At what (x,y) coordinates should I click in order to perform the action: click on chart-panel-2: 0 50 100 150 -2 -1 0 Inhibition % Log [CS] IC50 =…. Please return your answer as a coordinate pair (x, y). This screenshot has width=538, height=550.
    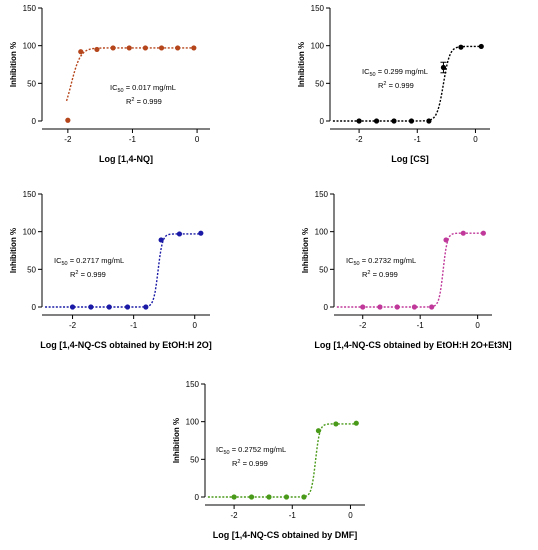
    Looking at the image, I should click on (393, 84).